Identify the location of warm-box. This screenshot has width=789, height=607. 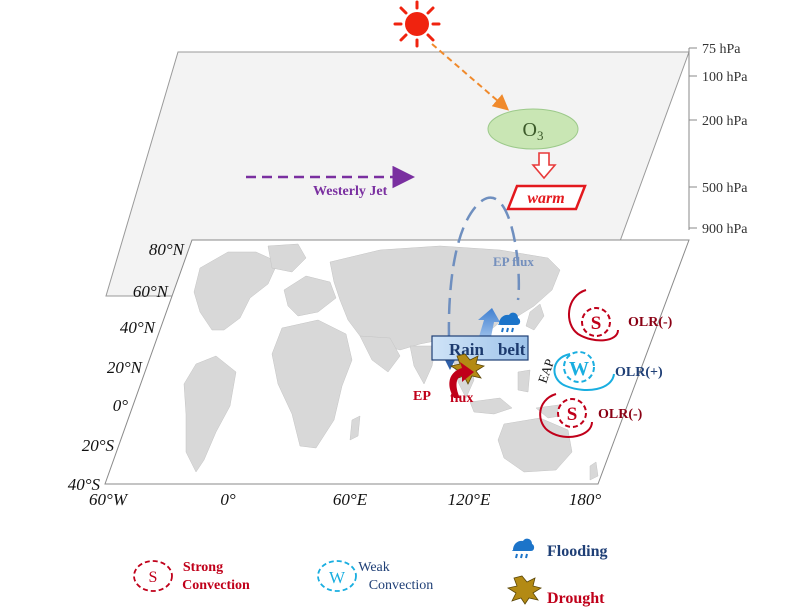
(546, 197).